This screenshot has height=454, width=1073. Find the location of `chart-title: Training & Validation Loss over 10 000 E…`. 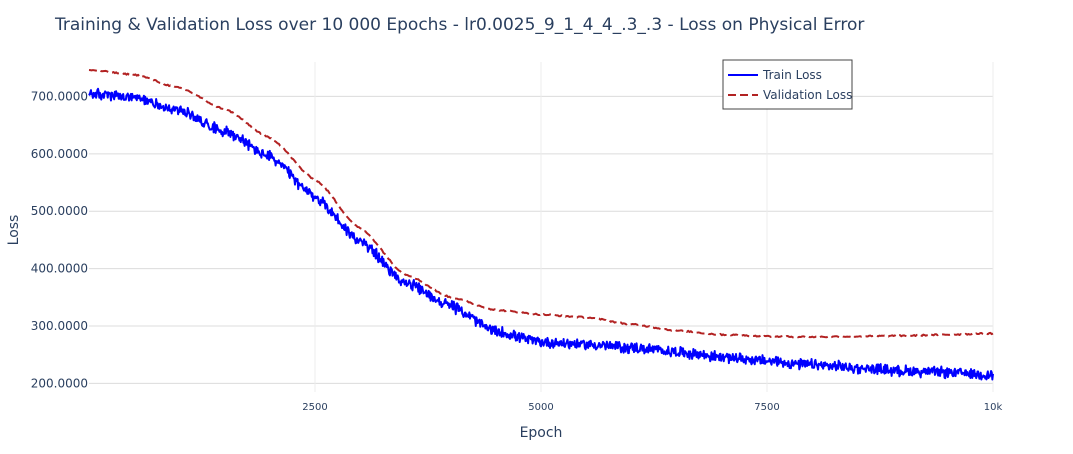

chart-title: Training & Validation Loss over 10 000 E… is located at coordinates (459, 25).